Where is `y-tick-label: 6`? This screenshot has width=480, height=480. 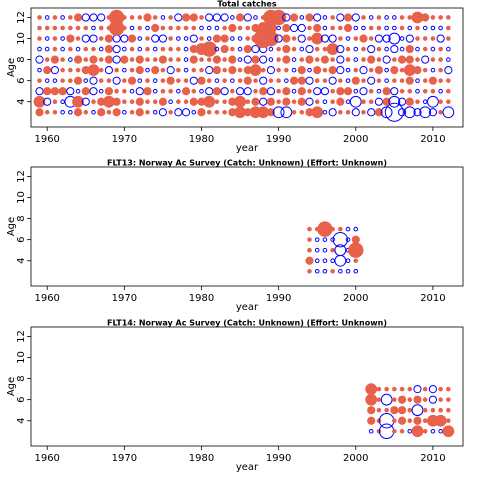 y-tick-label: 6 is located at coordinates (21, 399).